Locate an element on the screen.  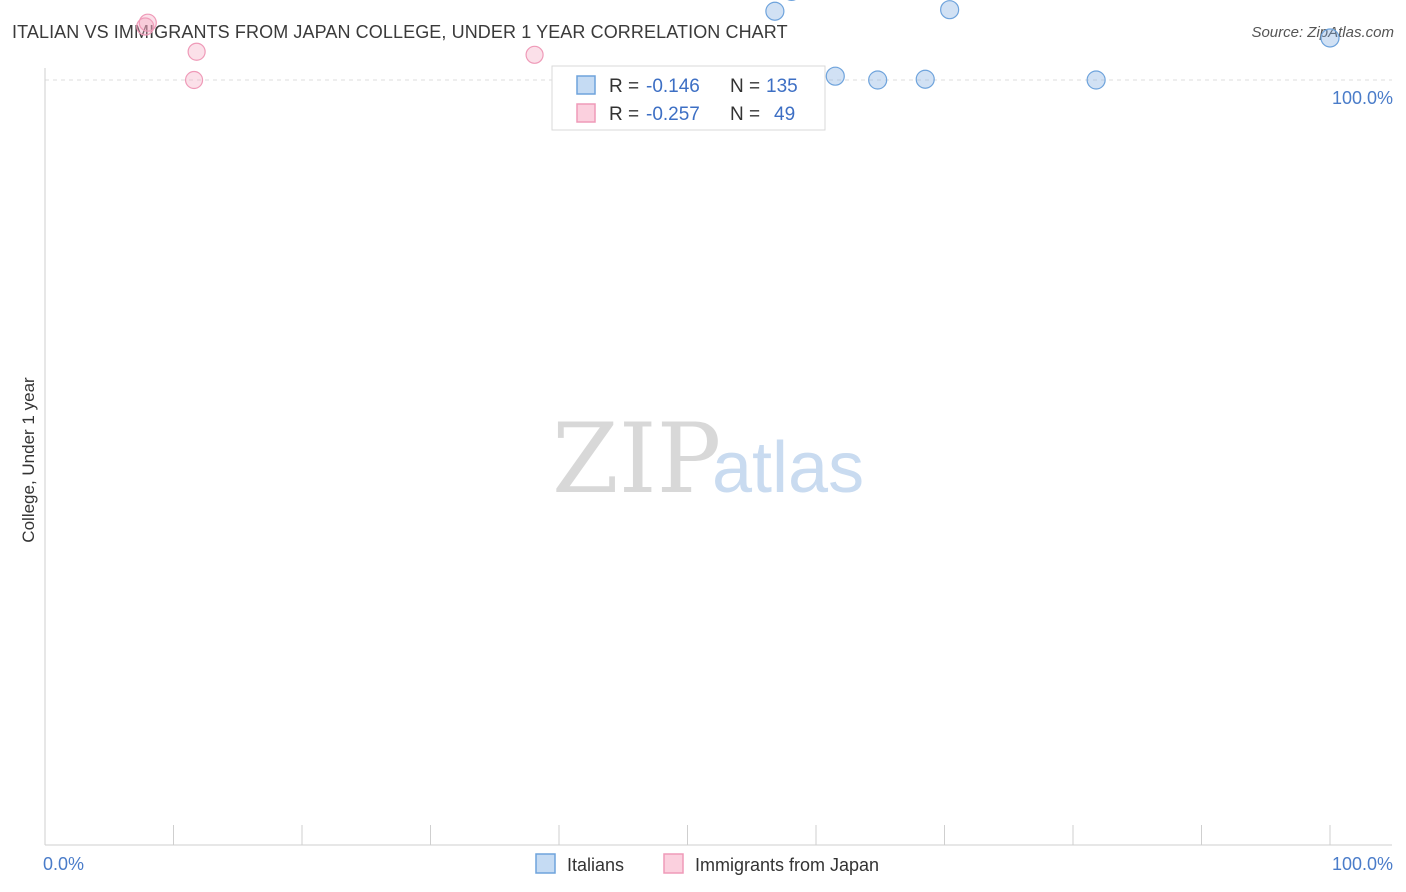
bottom-legend-label-japan: Immigrants from Japan is located at coordinates (787, 865).